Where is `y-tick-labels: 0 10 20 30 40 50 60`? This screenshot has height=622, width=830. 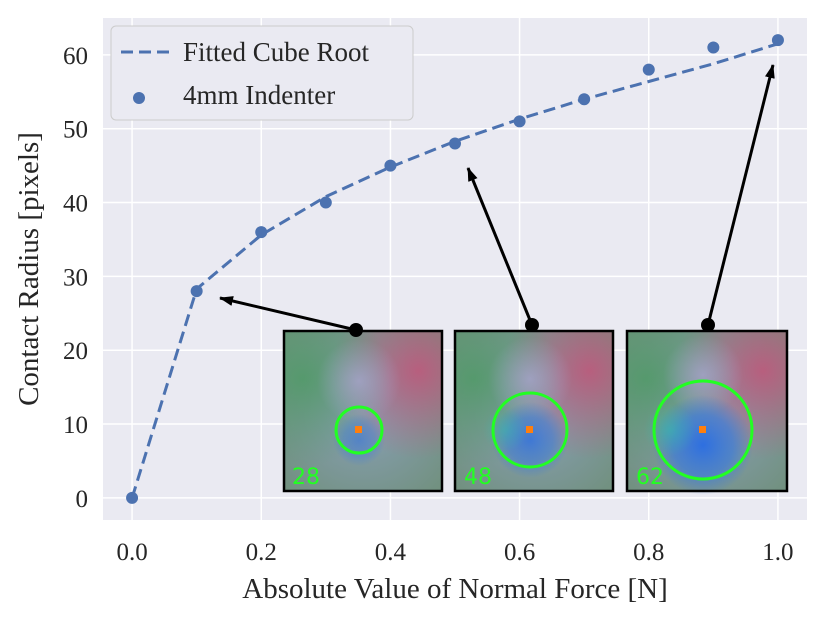 y-tick-labels: 0 10 20 30 40 50 60 is located at coordinates (75, 278).